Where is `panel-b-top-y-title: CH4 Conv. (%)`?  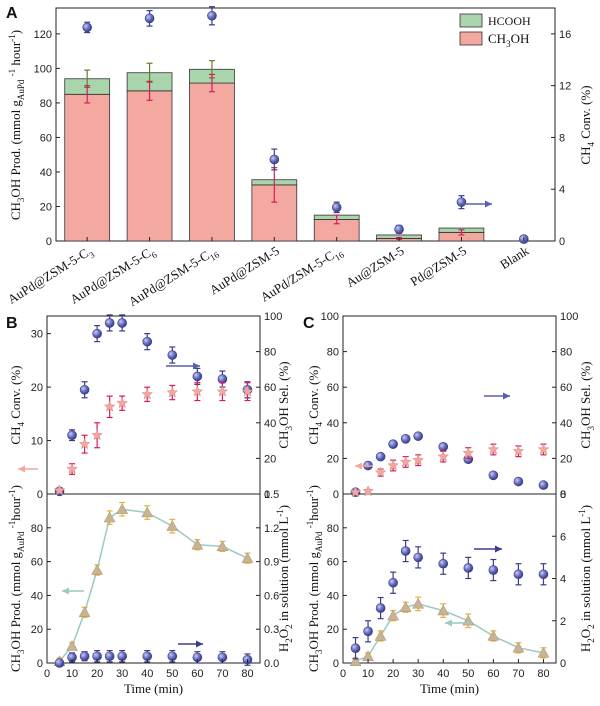
panel-b-top-y-title: CH4 Conv. (%) is located at coordinates (17, 404).